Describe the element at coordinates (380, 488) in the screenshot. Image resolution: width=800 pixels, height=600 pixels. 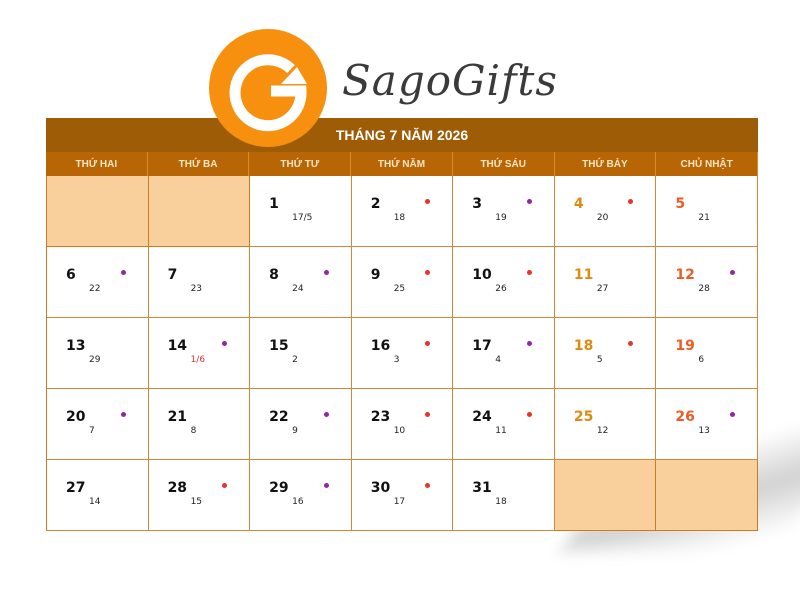
I see `day-number: 30` at that location.